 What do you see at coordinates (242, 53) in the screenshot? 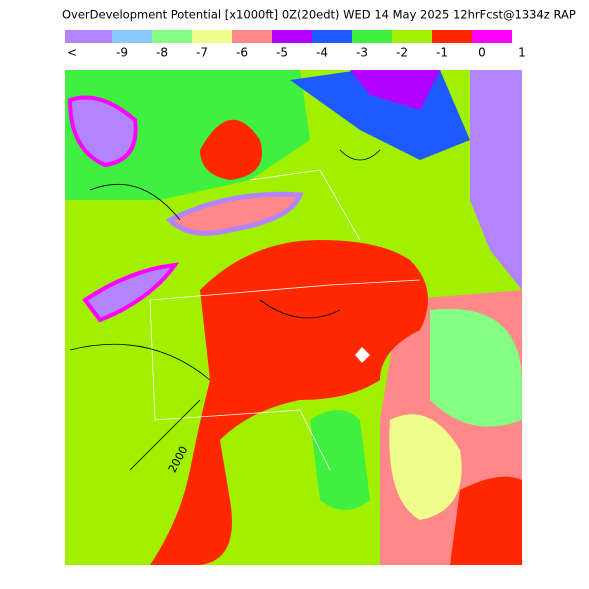
I see `colorbar-label: -6` at bounding box center [242, 53].